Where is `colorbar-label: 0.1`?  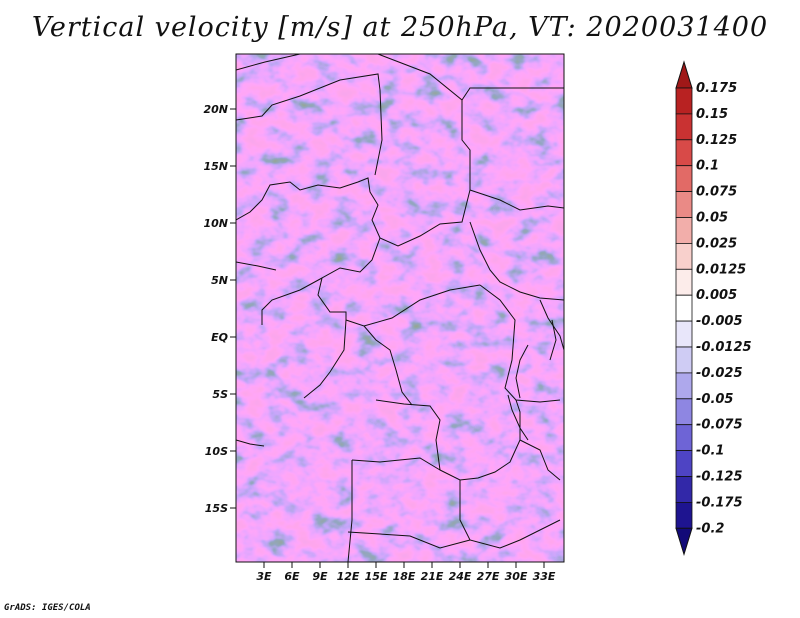 colorbar-label: 0.1 is located at coordinates (707, 166).